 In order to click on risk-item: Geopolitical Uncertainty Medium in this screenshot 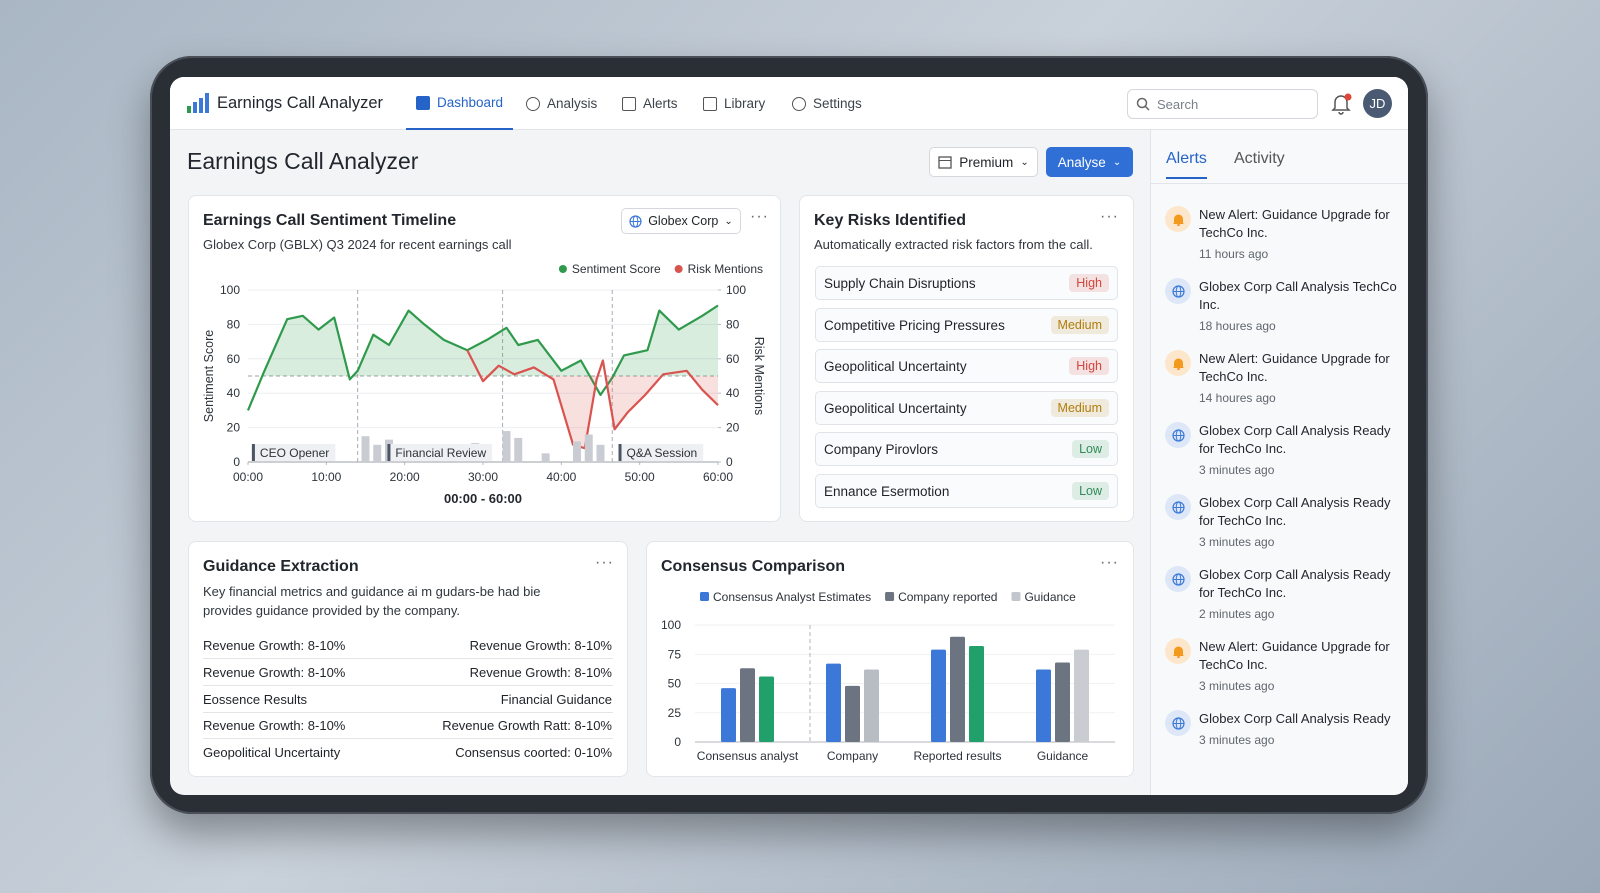, I will do `click(966, 407)`.